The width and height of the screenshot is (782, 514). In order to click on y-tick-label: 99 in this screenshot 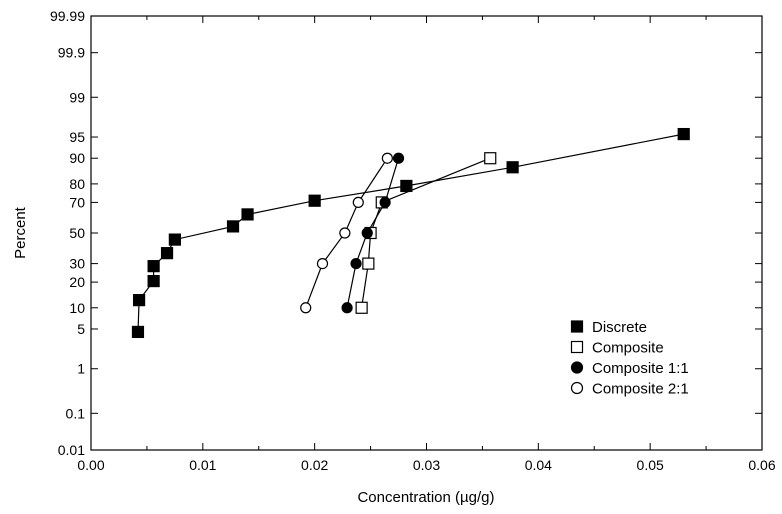, I will do `click(77, 97)`.